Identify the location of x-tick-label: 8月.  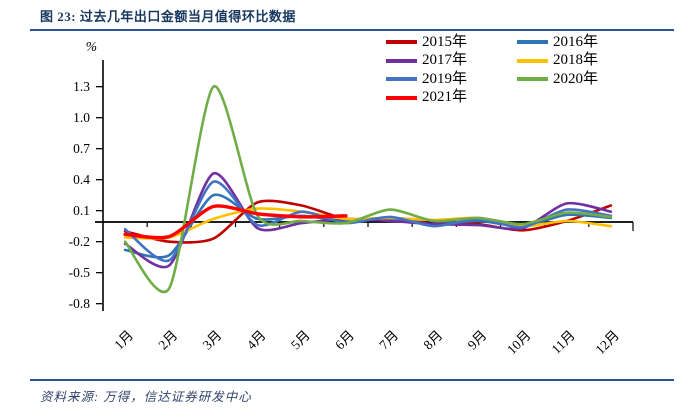
(432, 340).